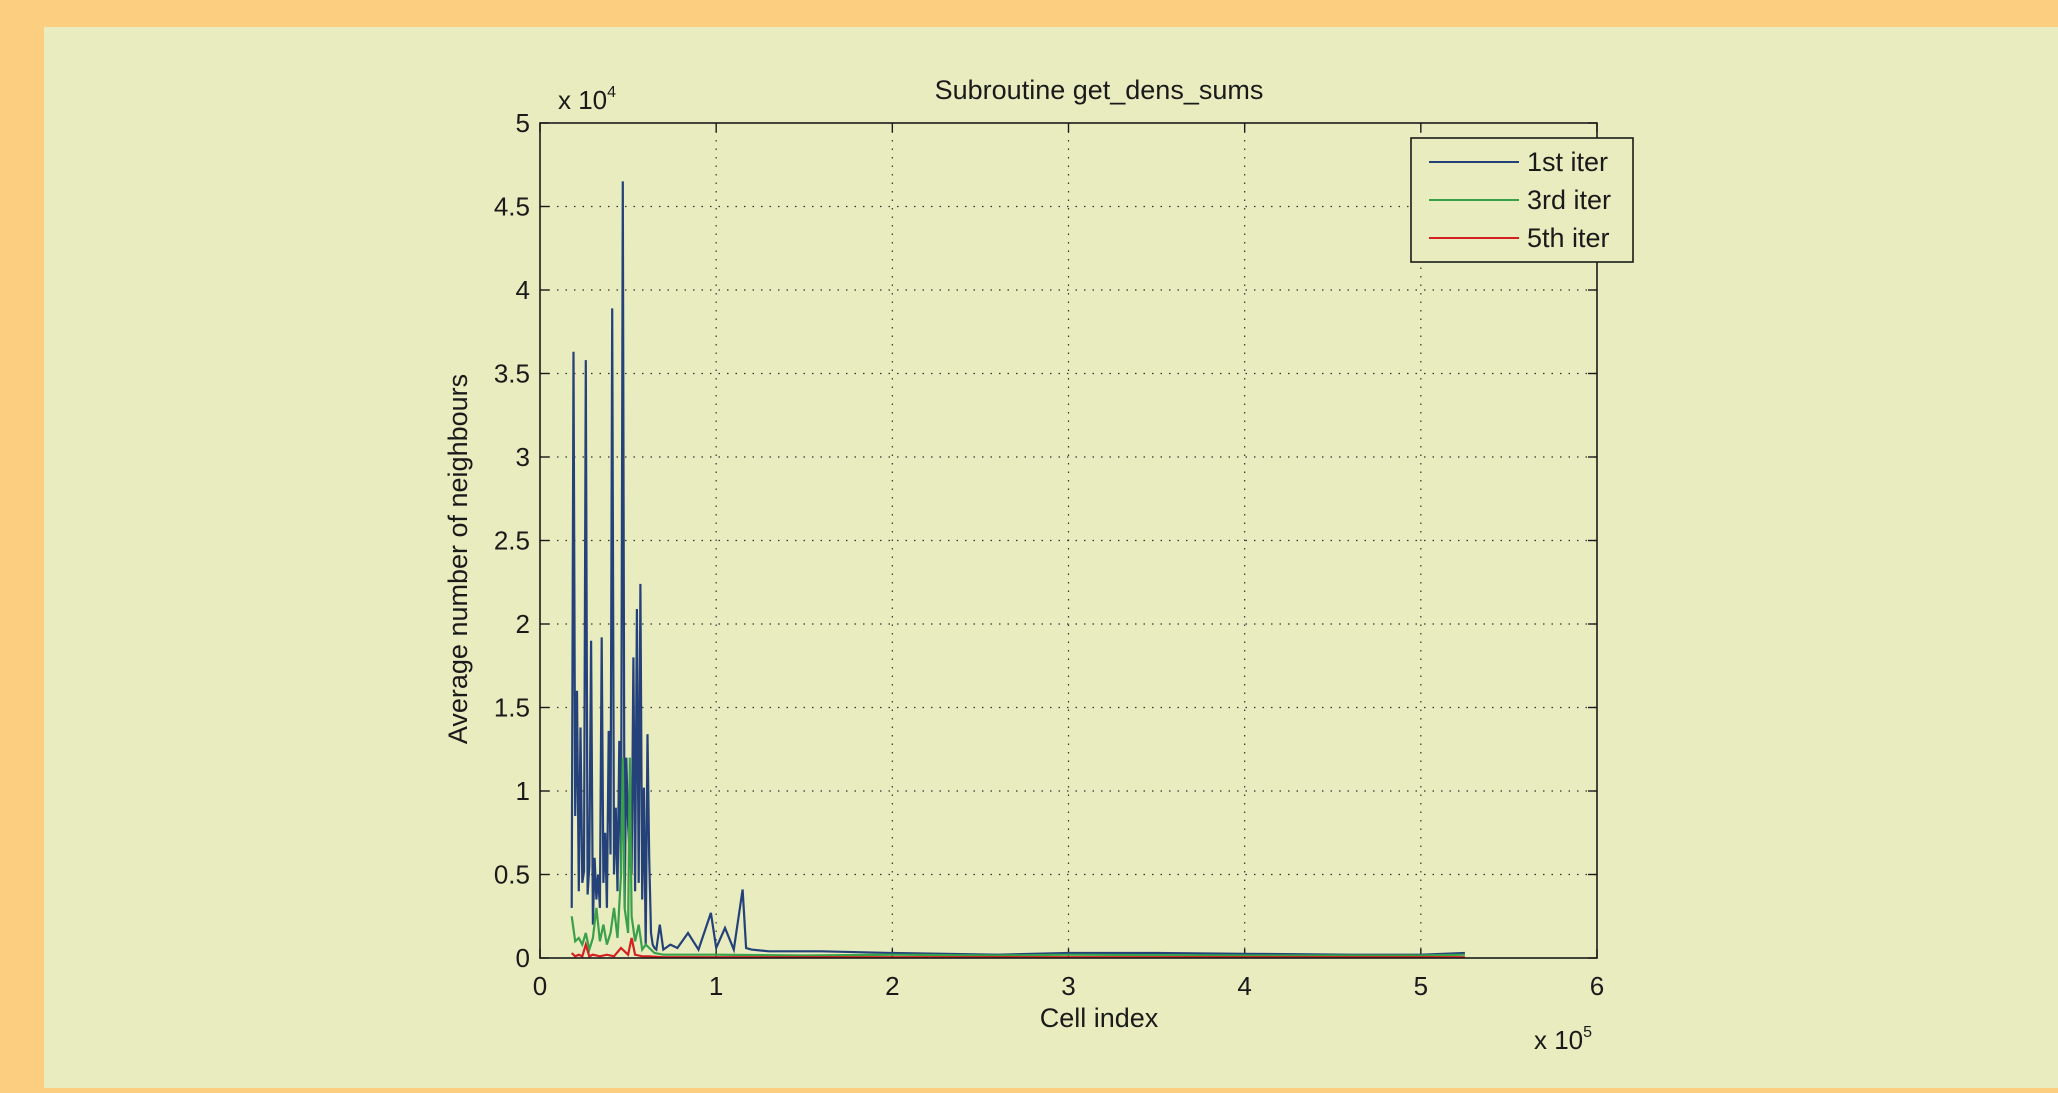 The height and width of the screenshot is (1093, 2058). Describe the element at coordinates (458, 559) in the screenshot. I see `y-axis-label: Average number of neighbours` at that location.